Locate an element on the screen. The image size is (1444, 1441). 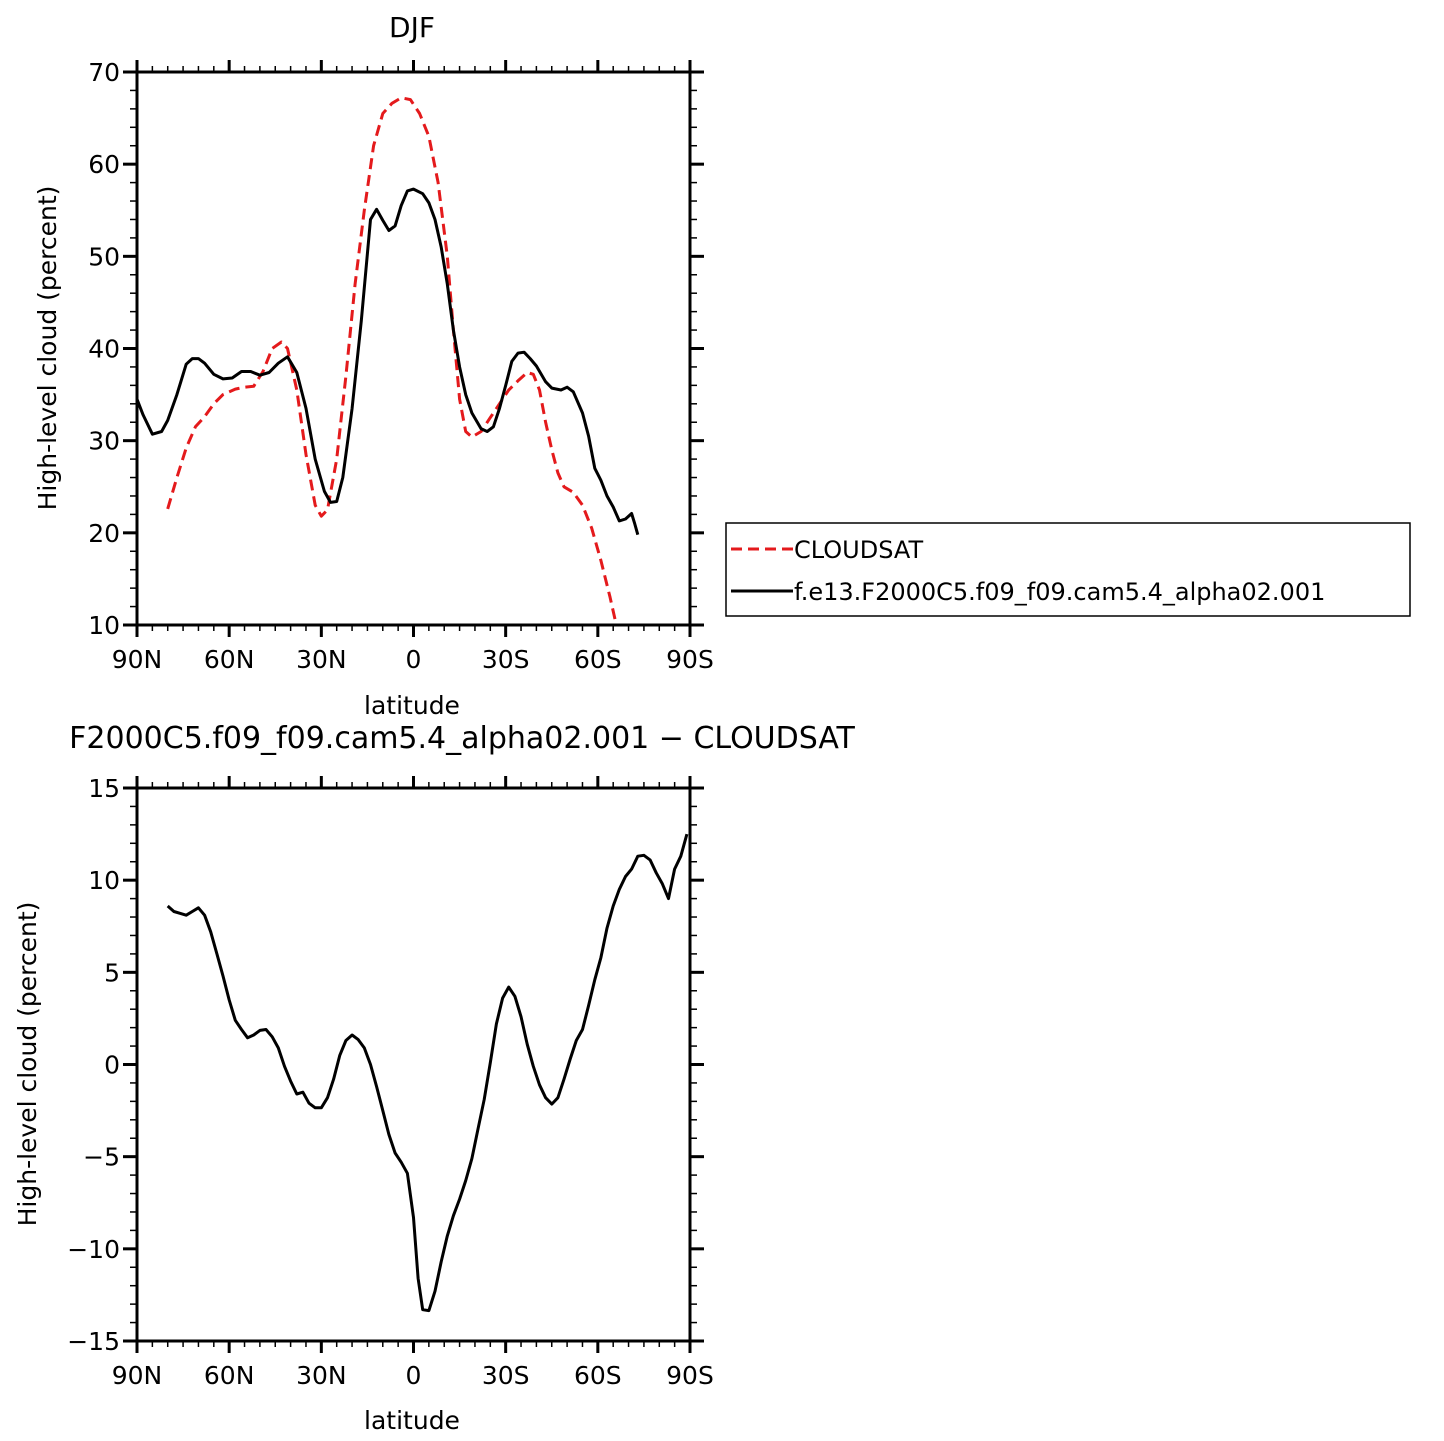
y-tick-label: 40 is located at coordinates (104, 349).